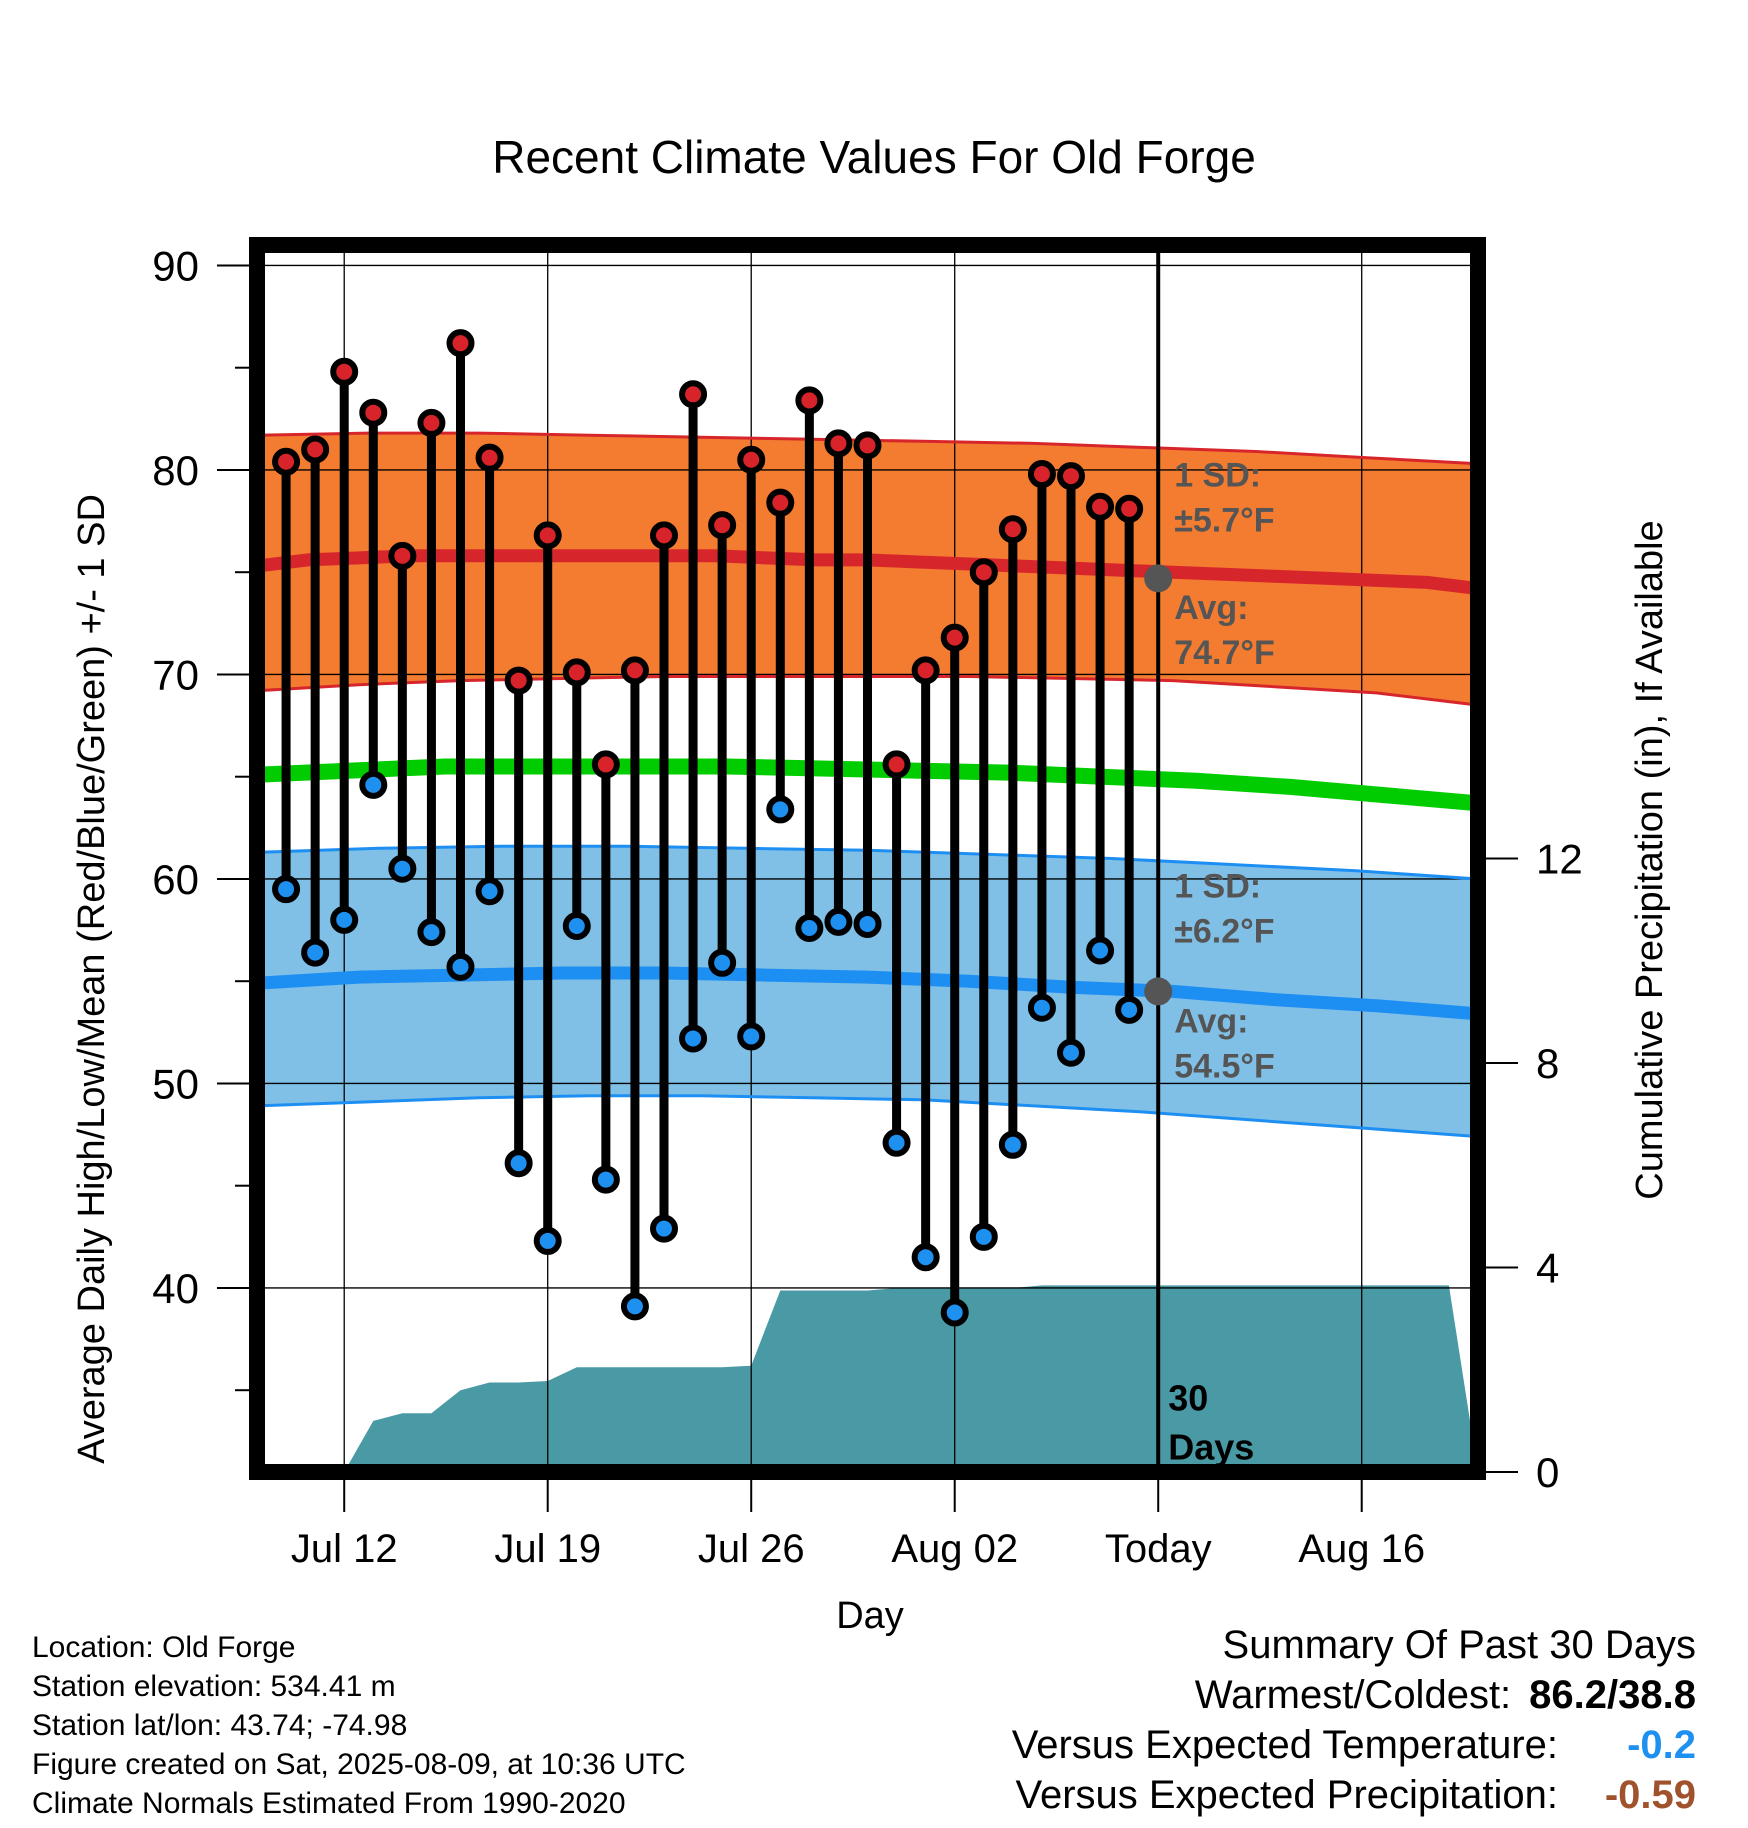 This screenshot has width=1748, height=1828. What do you see at coordinates (1158, 1549) in the screenshot?
I see `x-tick-label: Today` at bounding box center [1158, 1549].